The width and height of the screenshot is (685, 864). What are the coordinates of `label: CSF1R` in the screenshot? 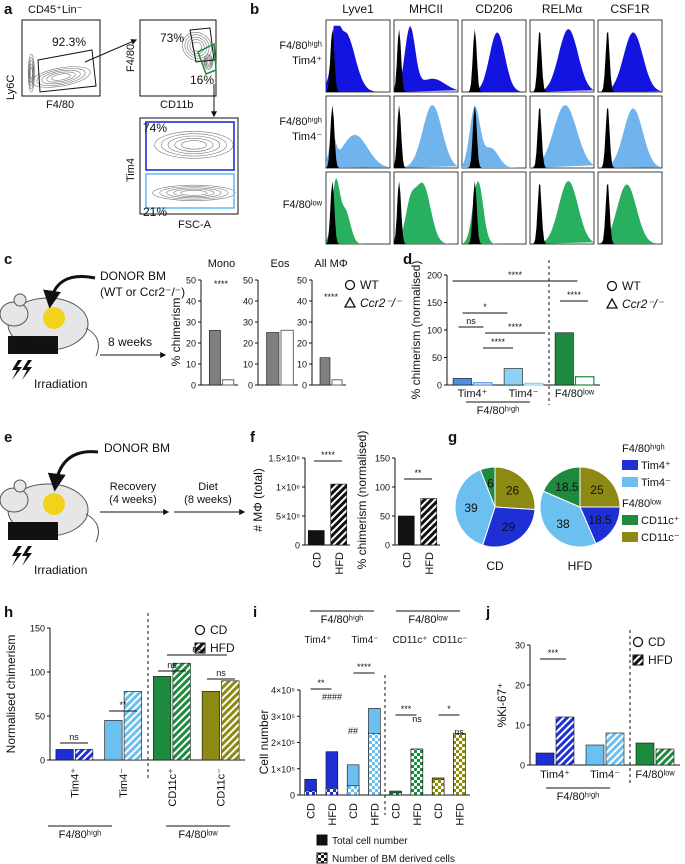 It's located at (630, 9).